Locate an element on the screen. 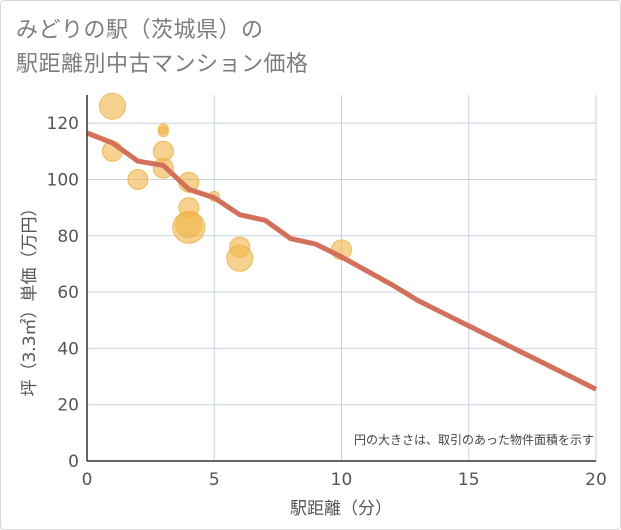  y-tick-label-80: 80 is located at coordinates (68, 237).